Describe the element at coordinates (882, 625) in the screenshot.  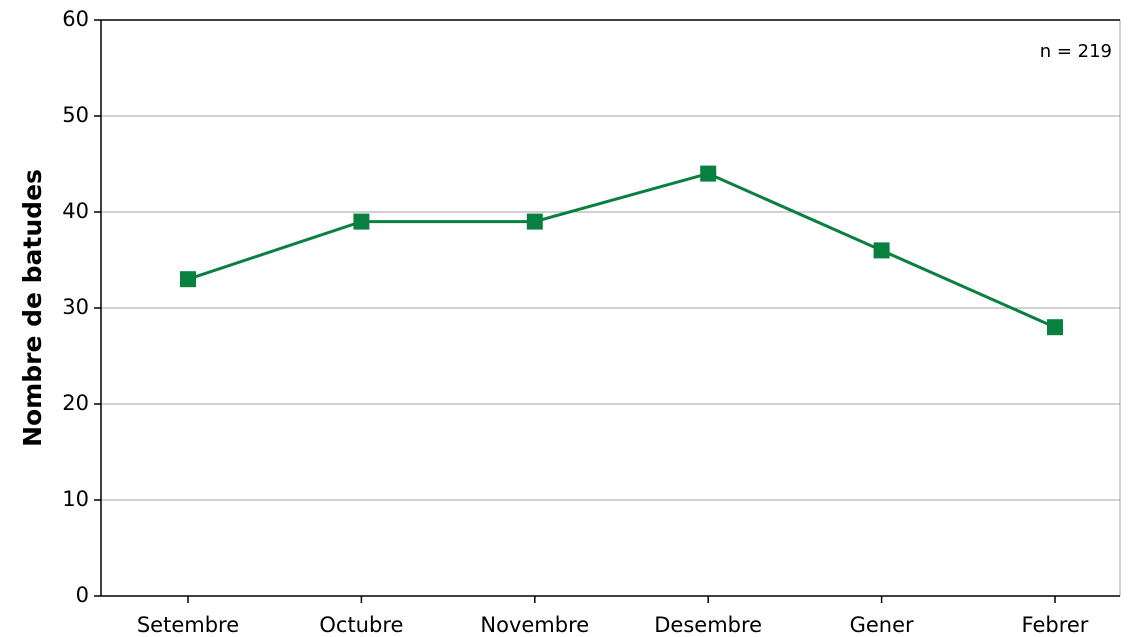
I see `x-tick-label: Gener` at that location.